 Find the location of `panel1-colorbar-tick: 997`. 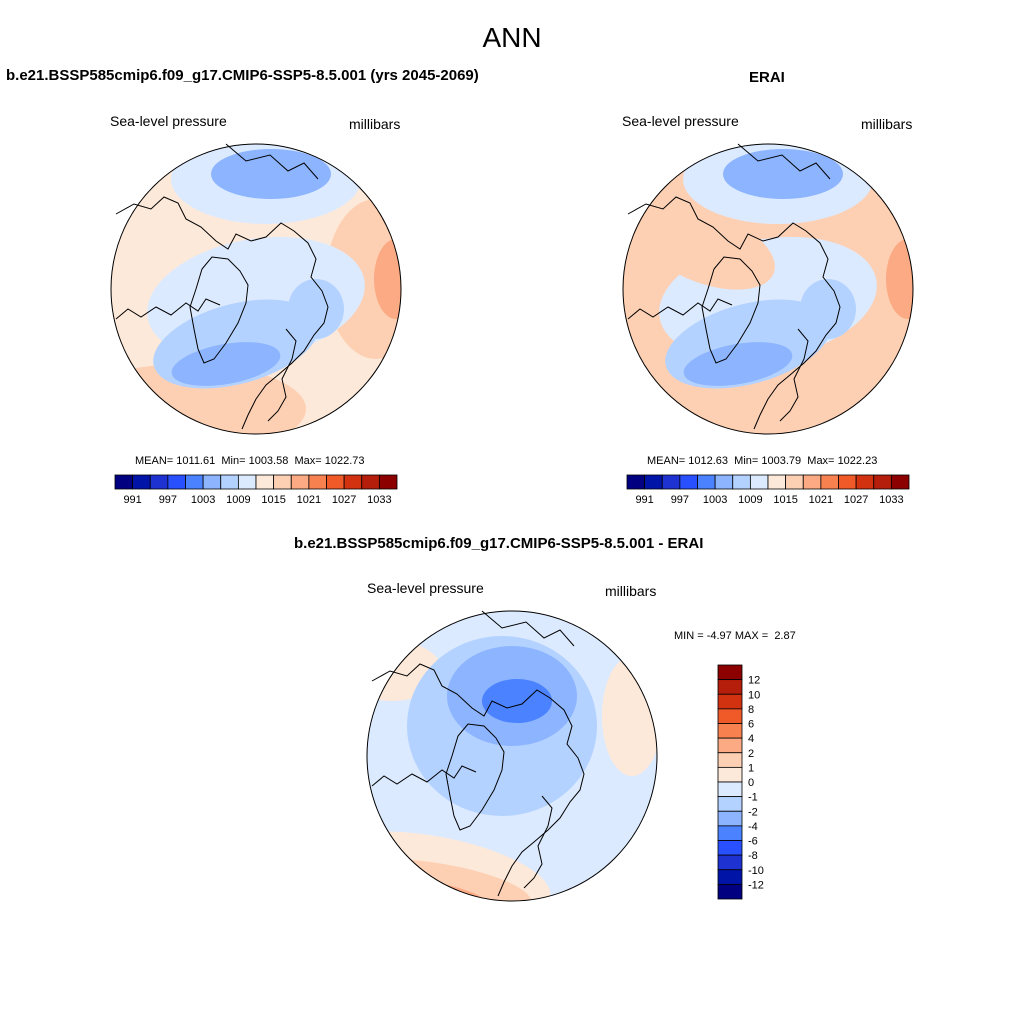

panel1-colorbar-tick: 997 is located at coordinates (168, 500).